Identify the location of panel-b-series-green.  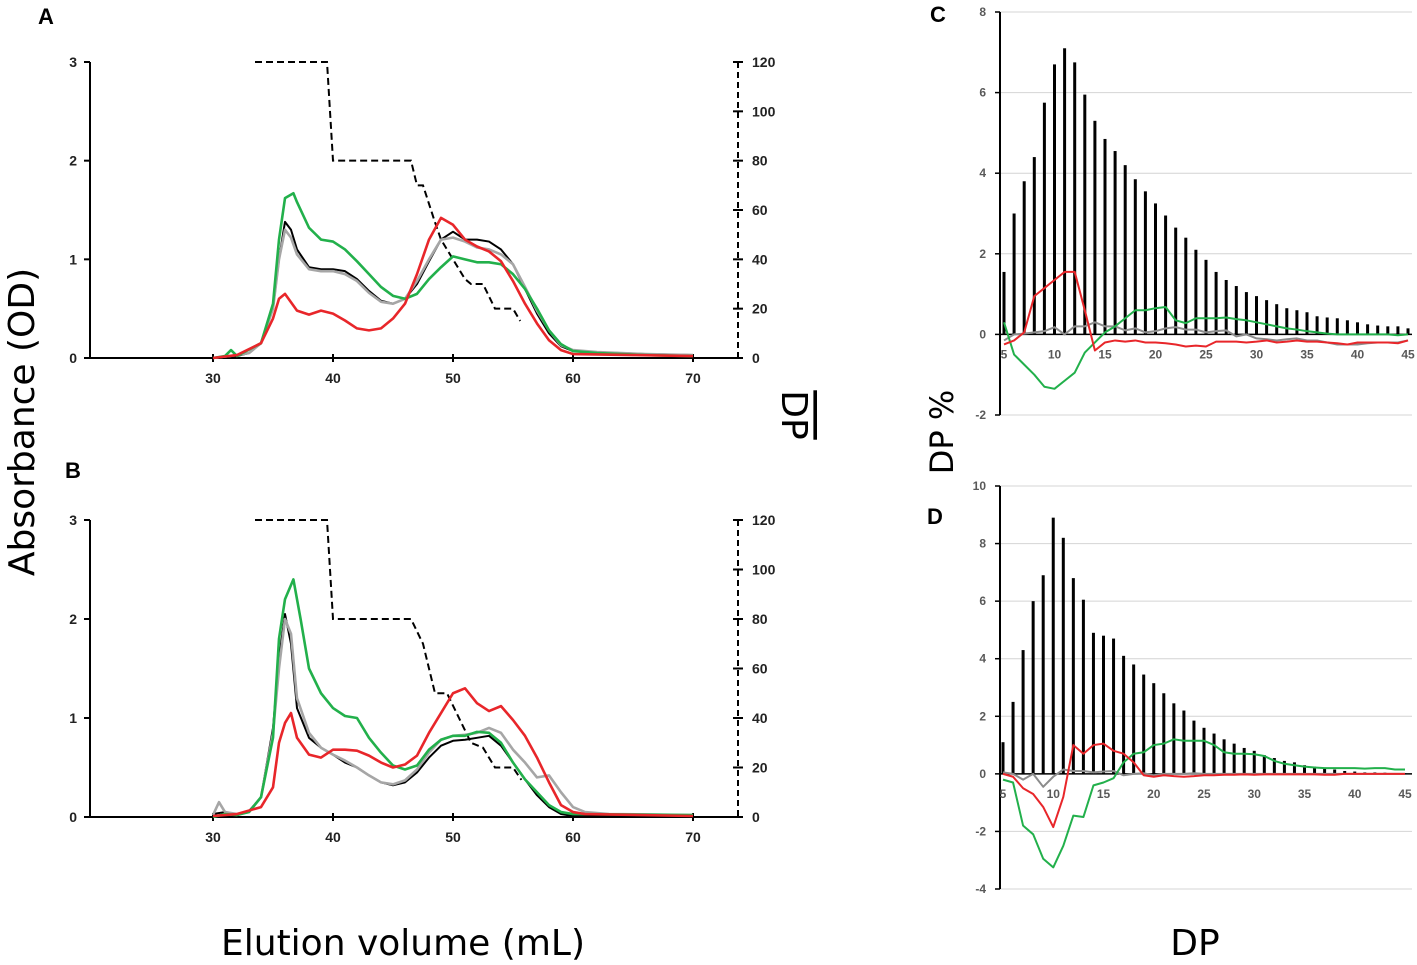
(453, 698).